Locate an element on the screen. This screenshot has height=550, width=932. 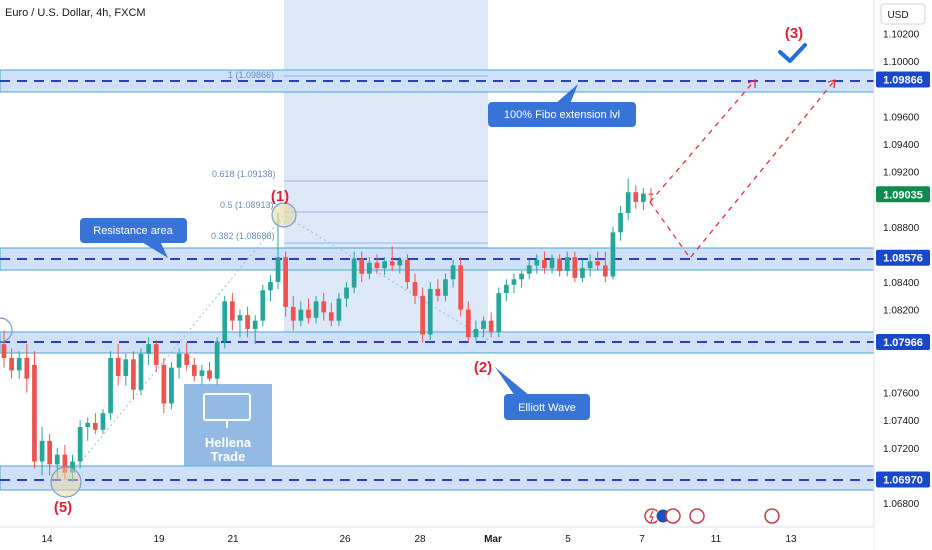
wave5-circle is located at coordinates (66, 482).